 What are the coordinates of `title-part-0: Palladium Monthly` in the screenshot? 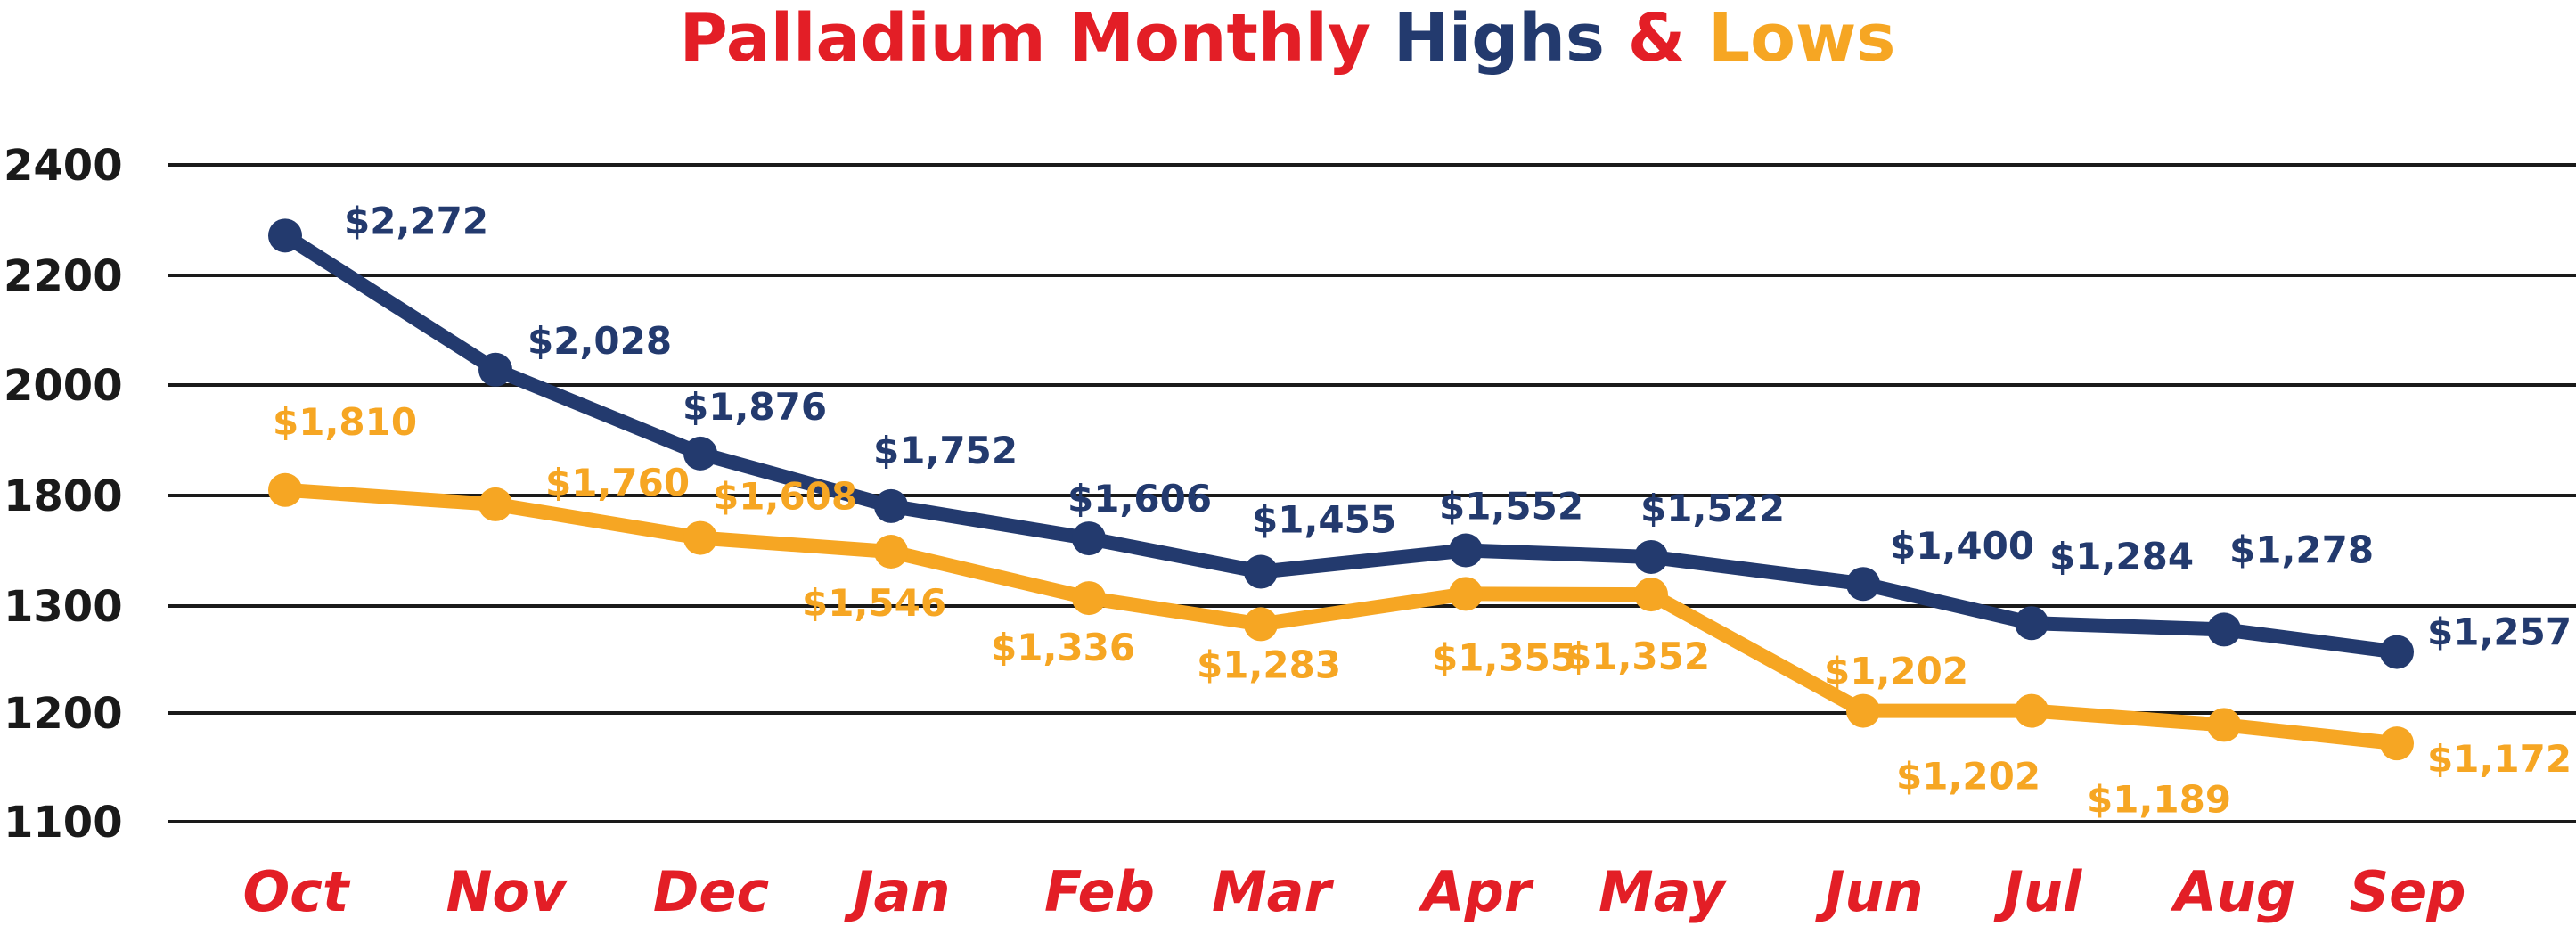 It's located at (1037, 38).